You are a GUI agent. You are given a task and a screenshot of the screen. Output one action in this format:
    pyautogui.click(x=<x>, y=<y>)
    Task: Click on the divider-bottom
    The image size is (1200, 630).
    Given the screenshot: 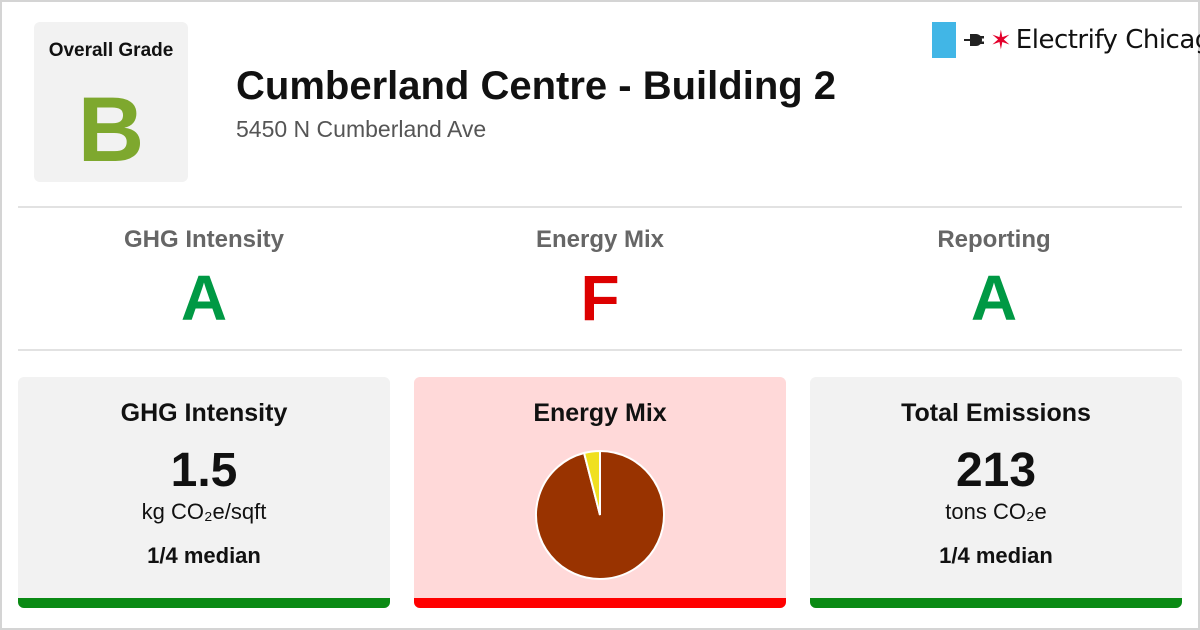 What is the action you would take?
    pyautogui.click(x=600, y=350)
    